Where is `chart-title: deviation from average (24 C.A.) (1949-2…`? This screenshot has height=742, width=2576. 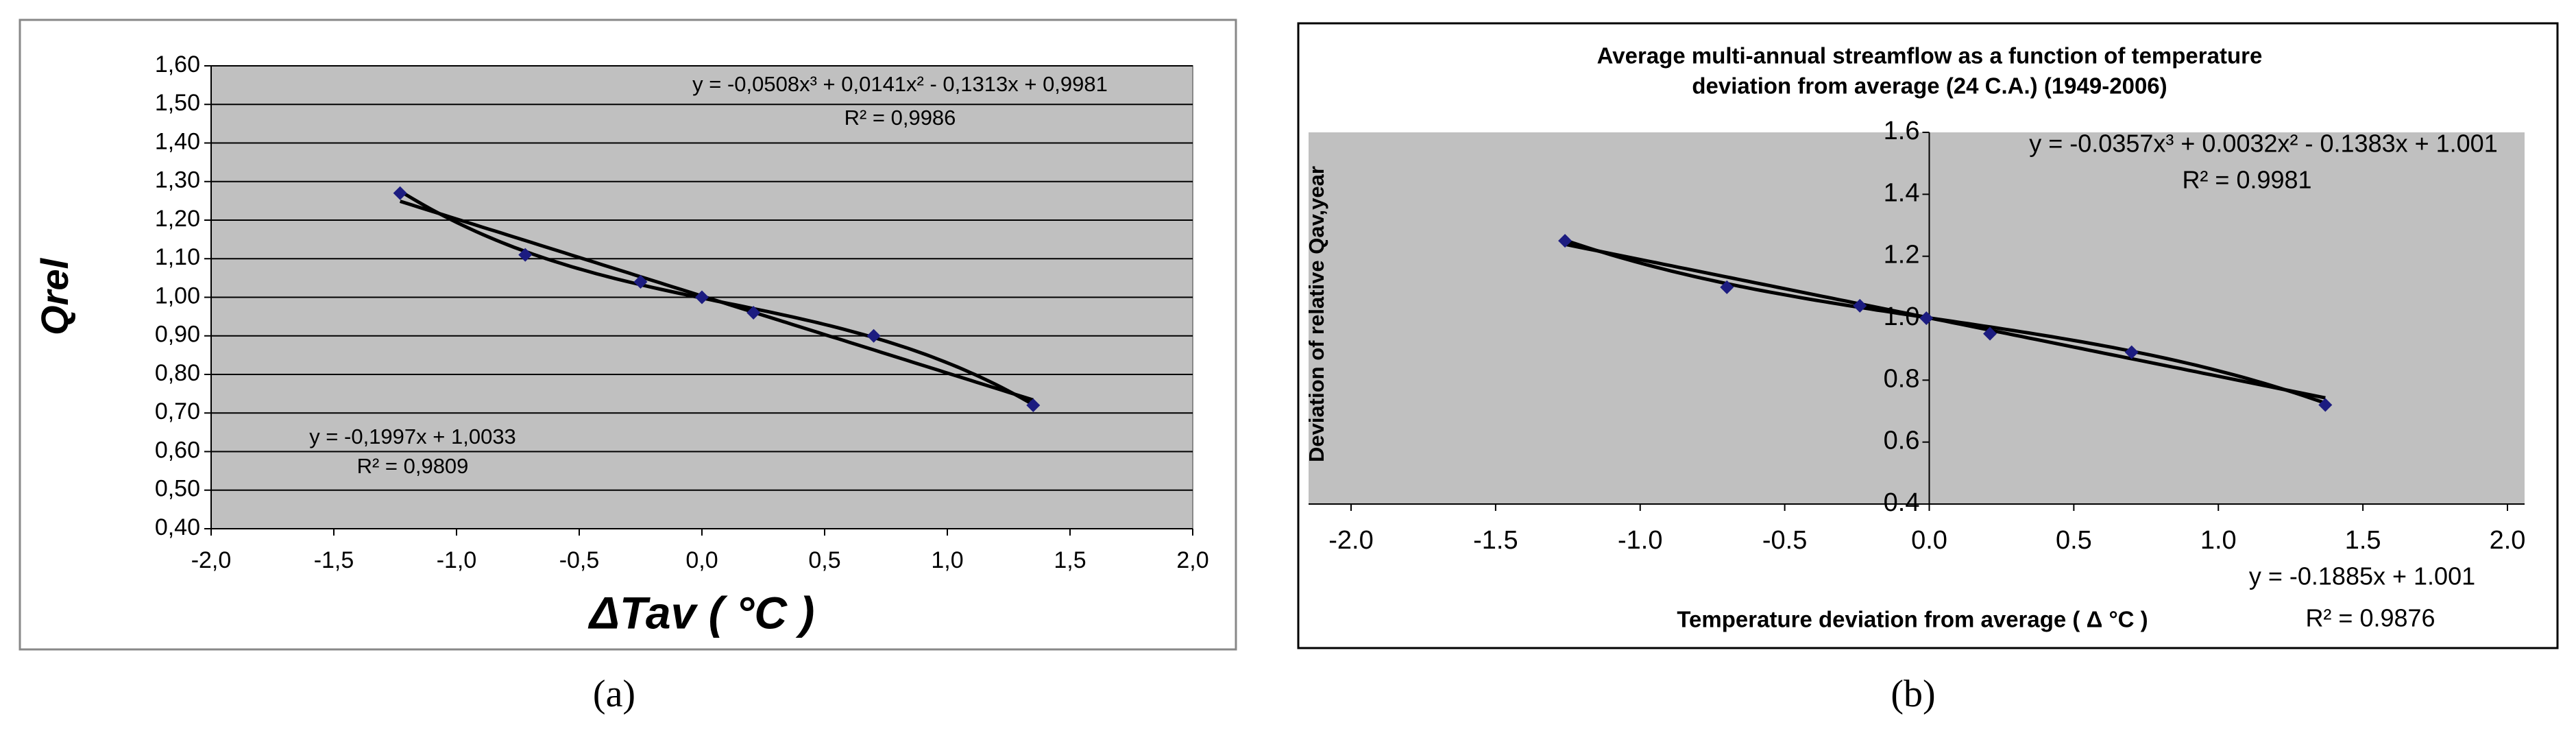 chart-title: deviation from average (24 C.A.) (1949-2… is located at coordinates (1929, 86).